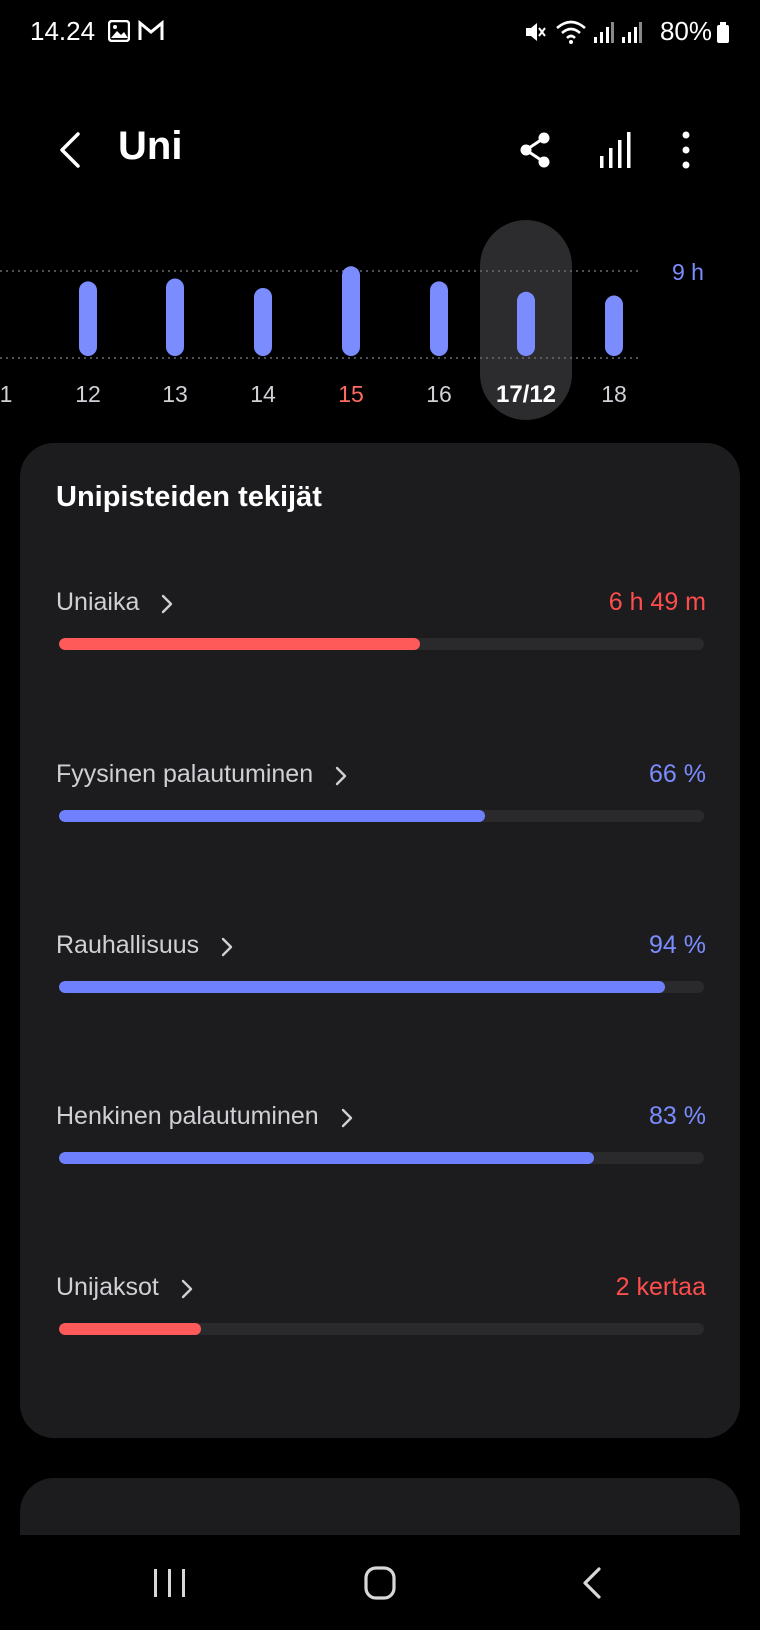  I want to click on factor-row: Uniaika 6 h 49 m, so click(381, 638).